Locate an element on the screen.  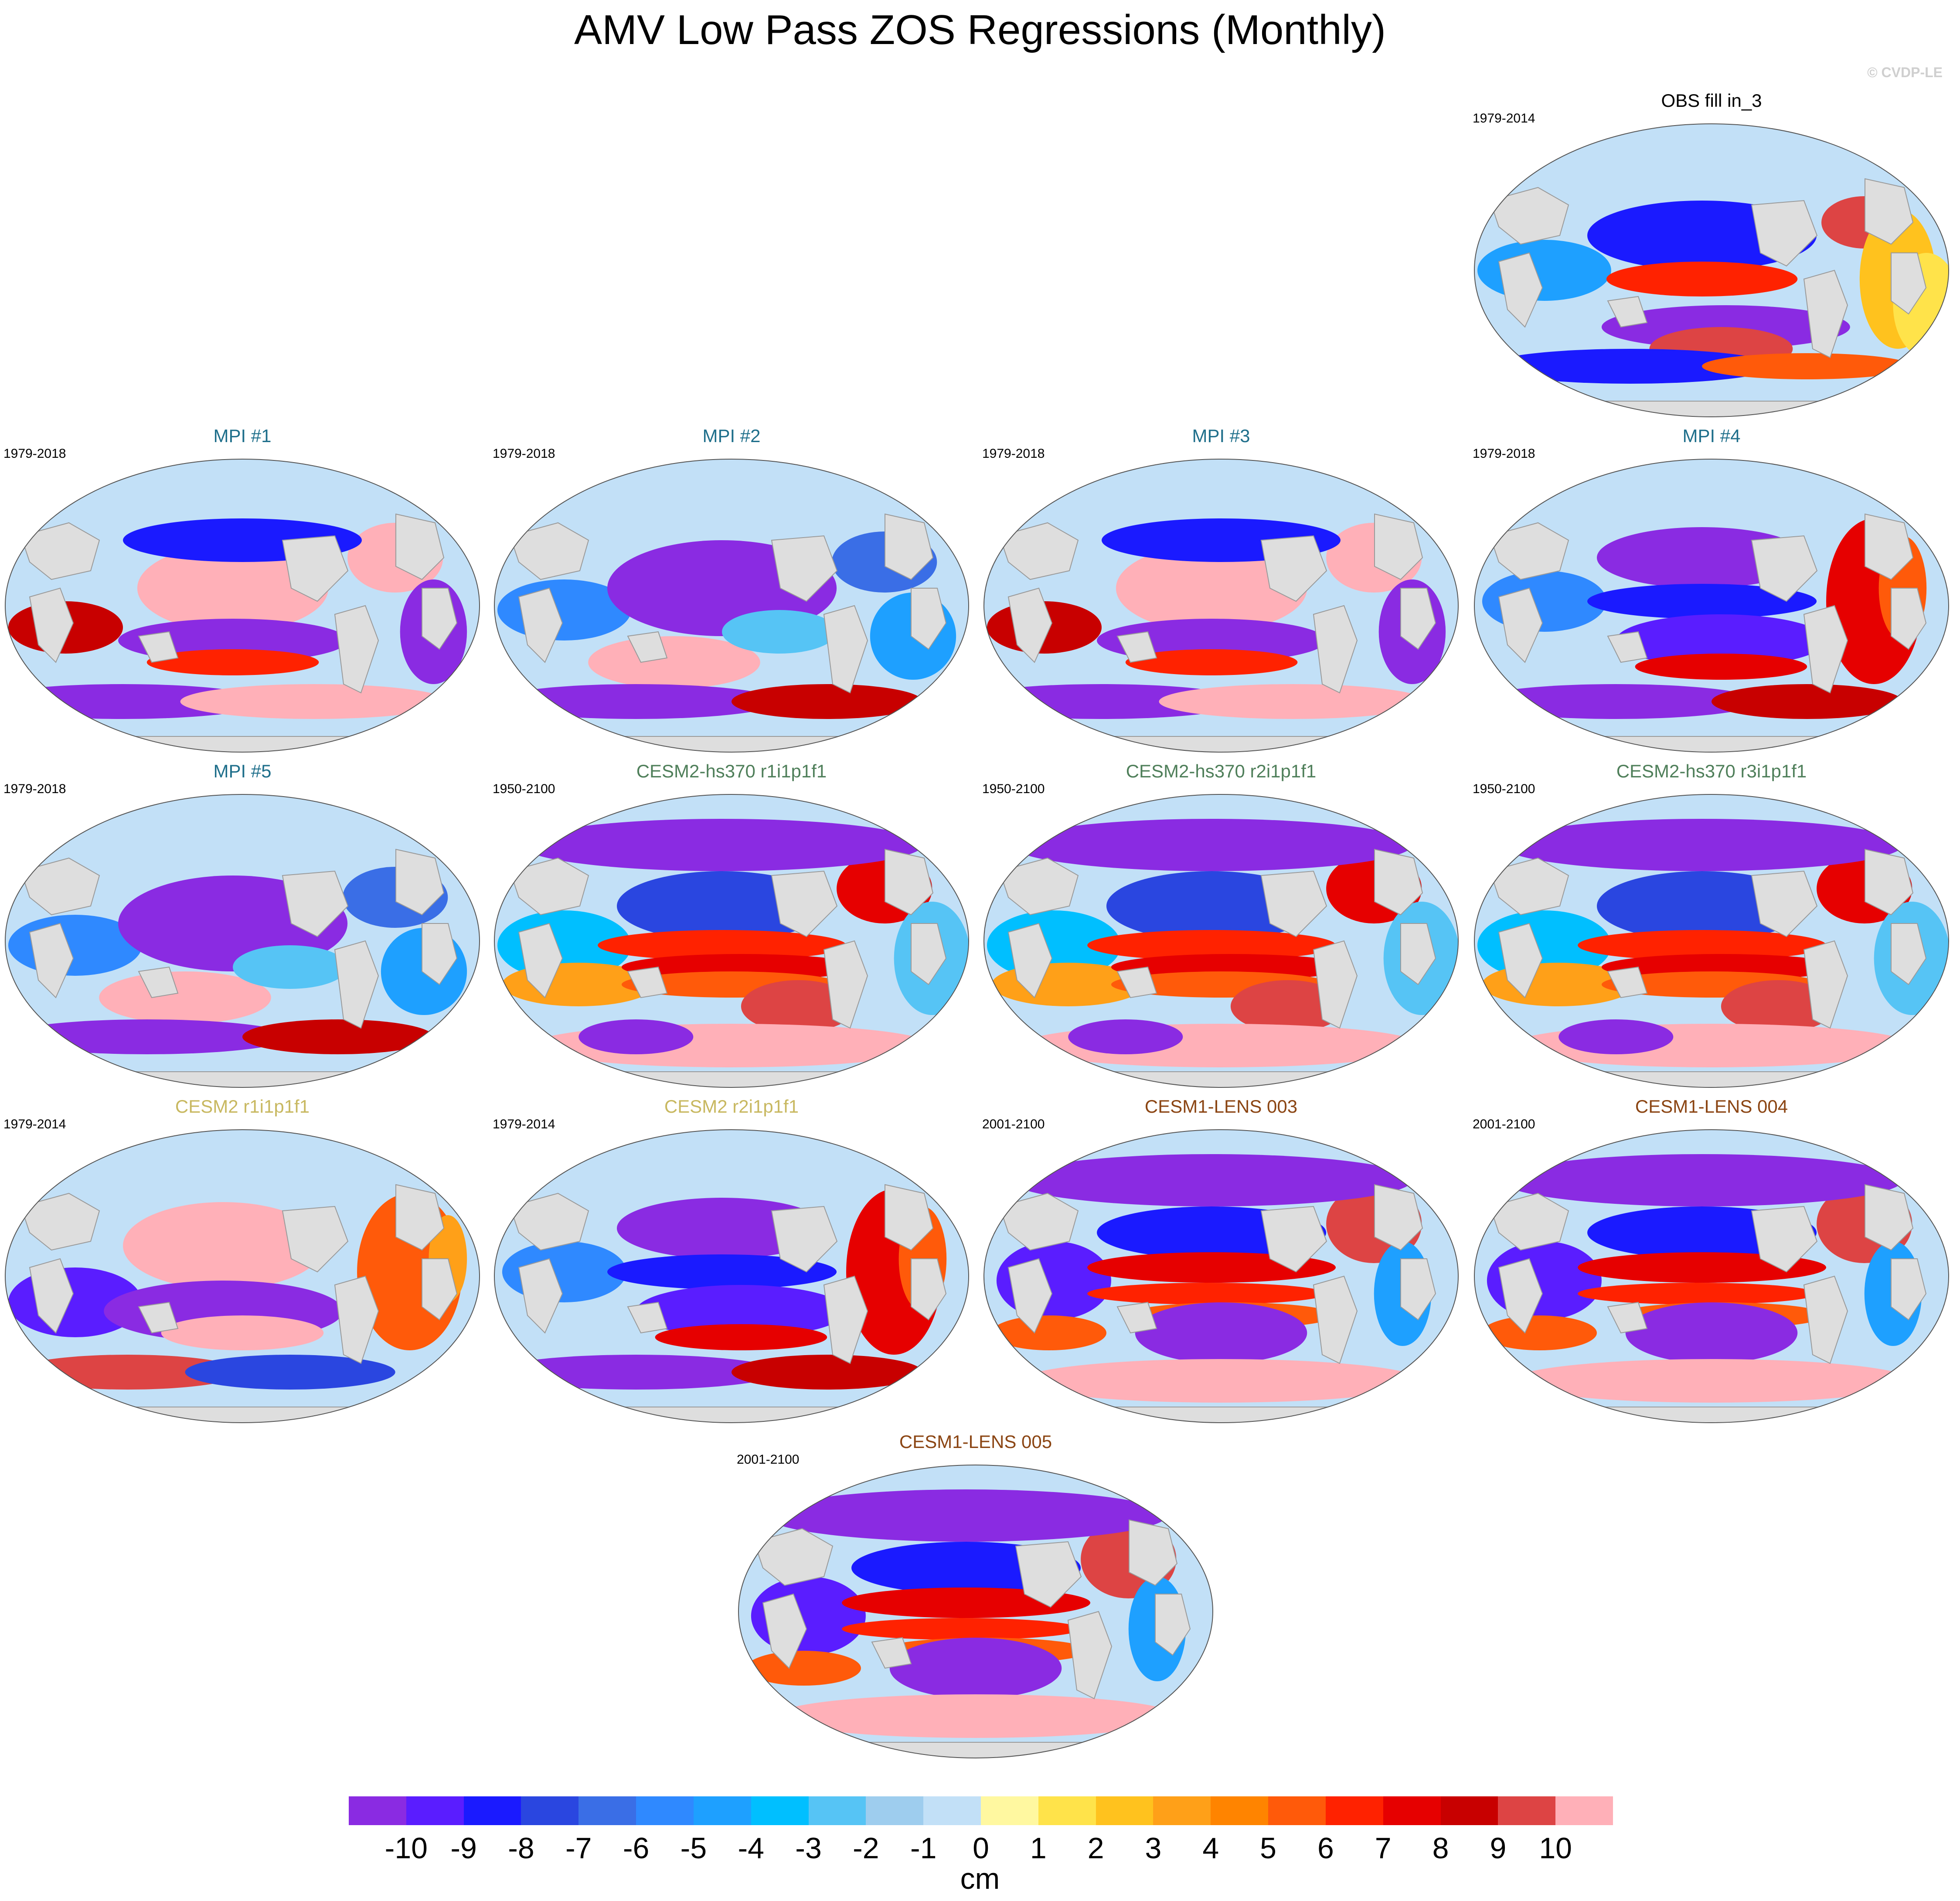
colorbar-tick-label: 6 is located at coordinates (1325, 1848).